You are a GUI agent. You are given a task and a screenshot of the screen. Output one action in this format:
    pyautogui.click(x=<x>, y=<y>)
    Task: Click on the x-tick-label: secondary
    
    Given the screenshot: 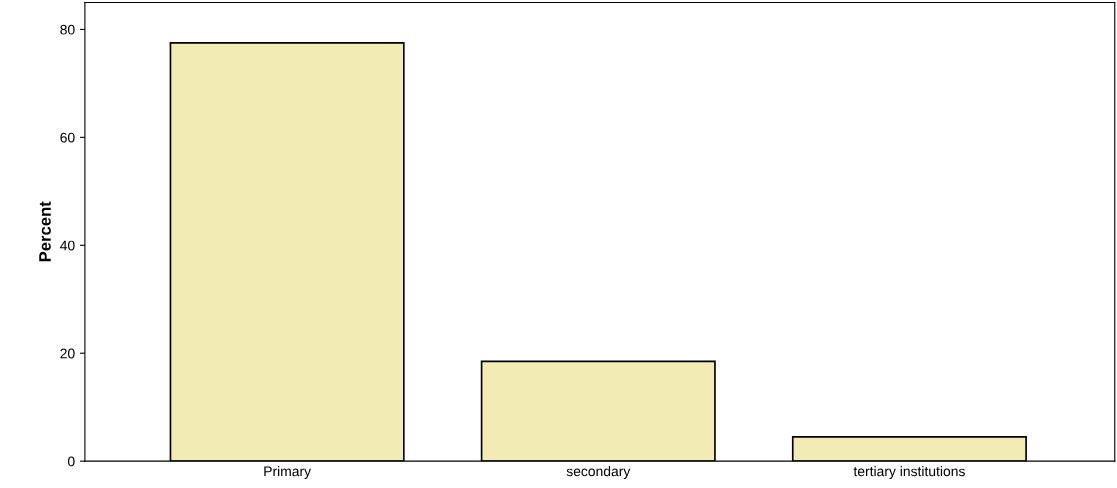 What is the action you would take?
    pyautogui.click(x=598, y=472)
    